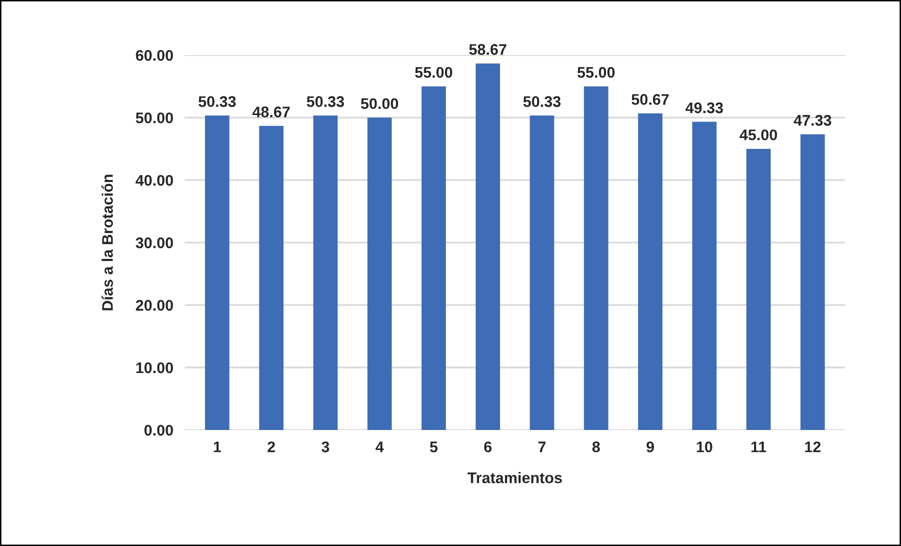 Image resolution: width=901 pixels, height=546 pixels. Describe the element at coordinates (154, 368) in the screenshot. I see `y-tick-label: 10.00` at that location.